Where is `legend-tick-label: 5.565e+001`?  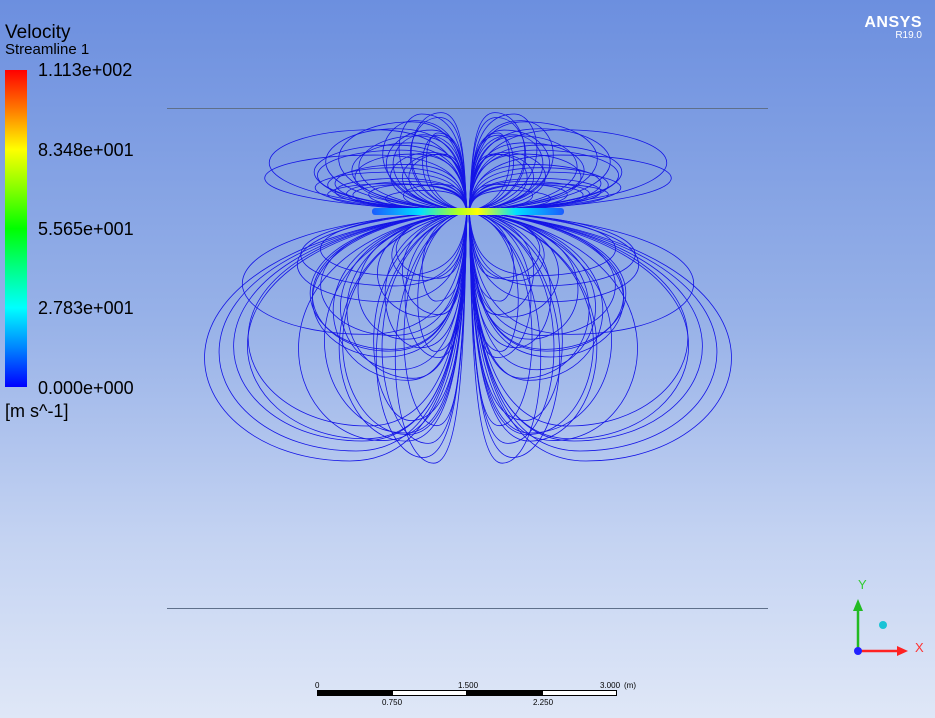 legend-tick-label: 5.565e+001 is located at coordinates (86, 229).